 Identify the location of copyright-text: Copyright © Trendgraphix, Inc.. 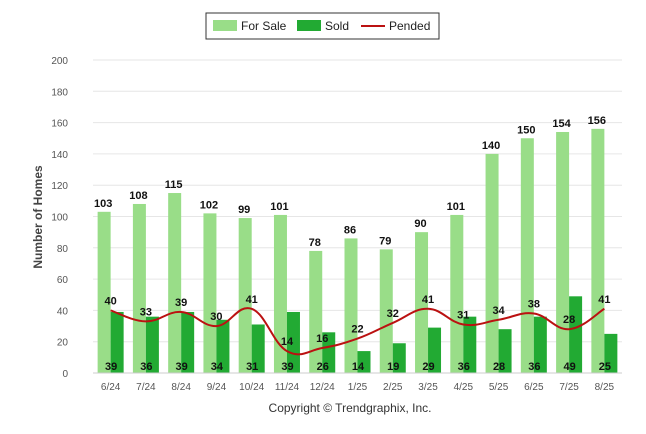
(350, 408).